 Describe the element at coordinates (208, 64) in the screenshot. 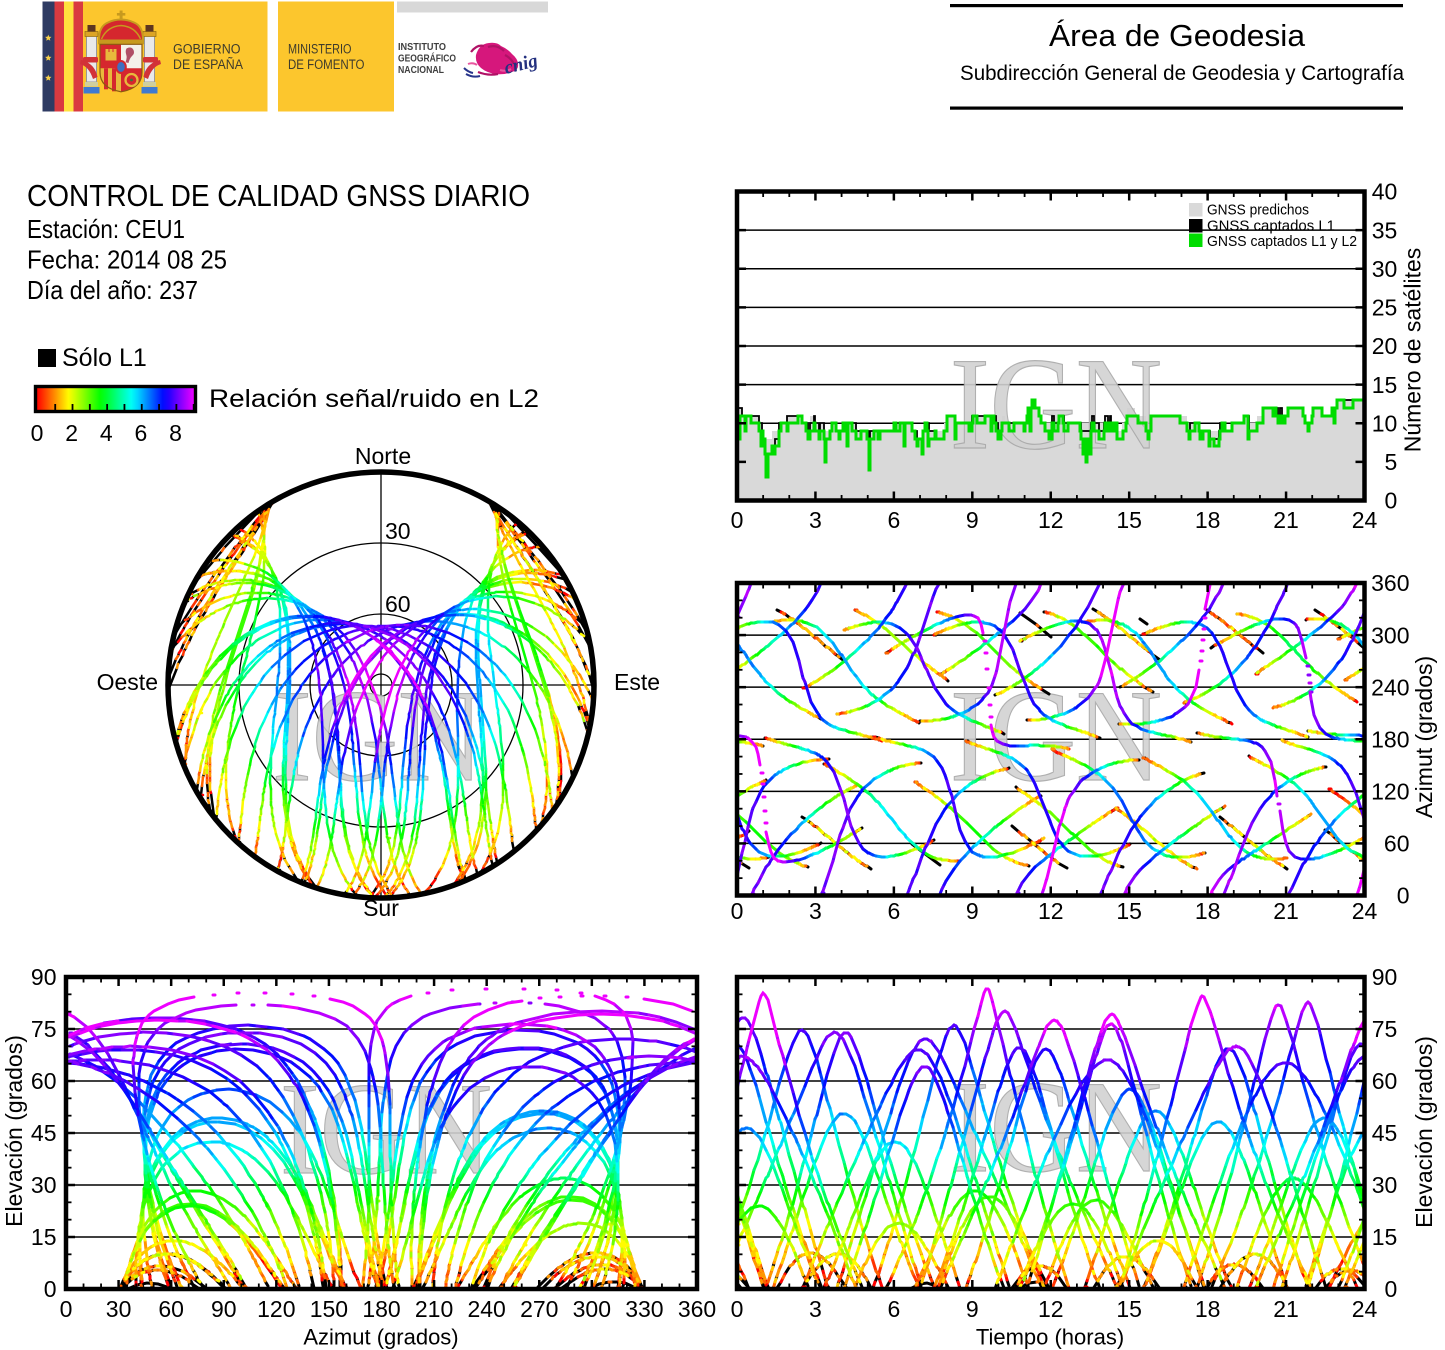

I see `svg-text: DE ESPAÑA` at that location.